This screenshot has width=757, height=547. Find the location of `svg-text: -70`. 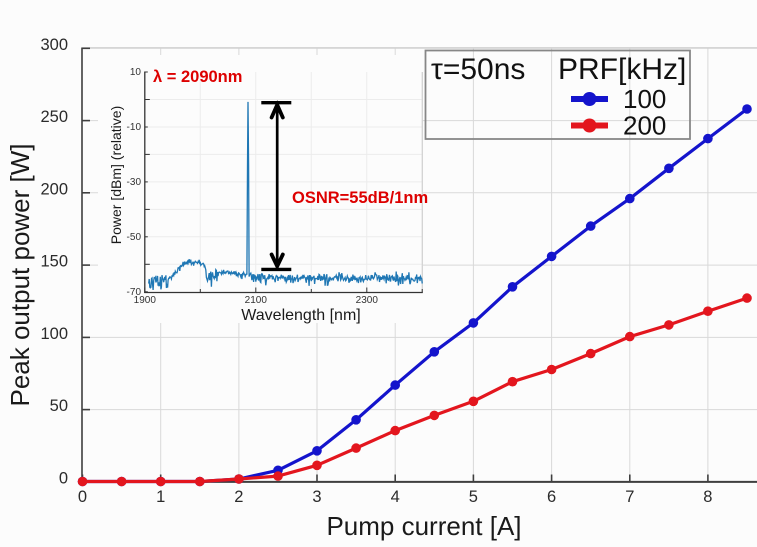

svg-text: -70 is located at coordinates (134, 292).